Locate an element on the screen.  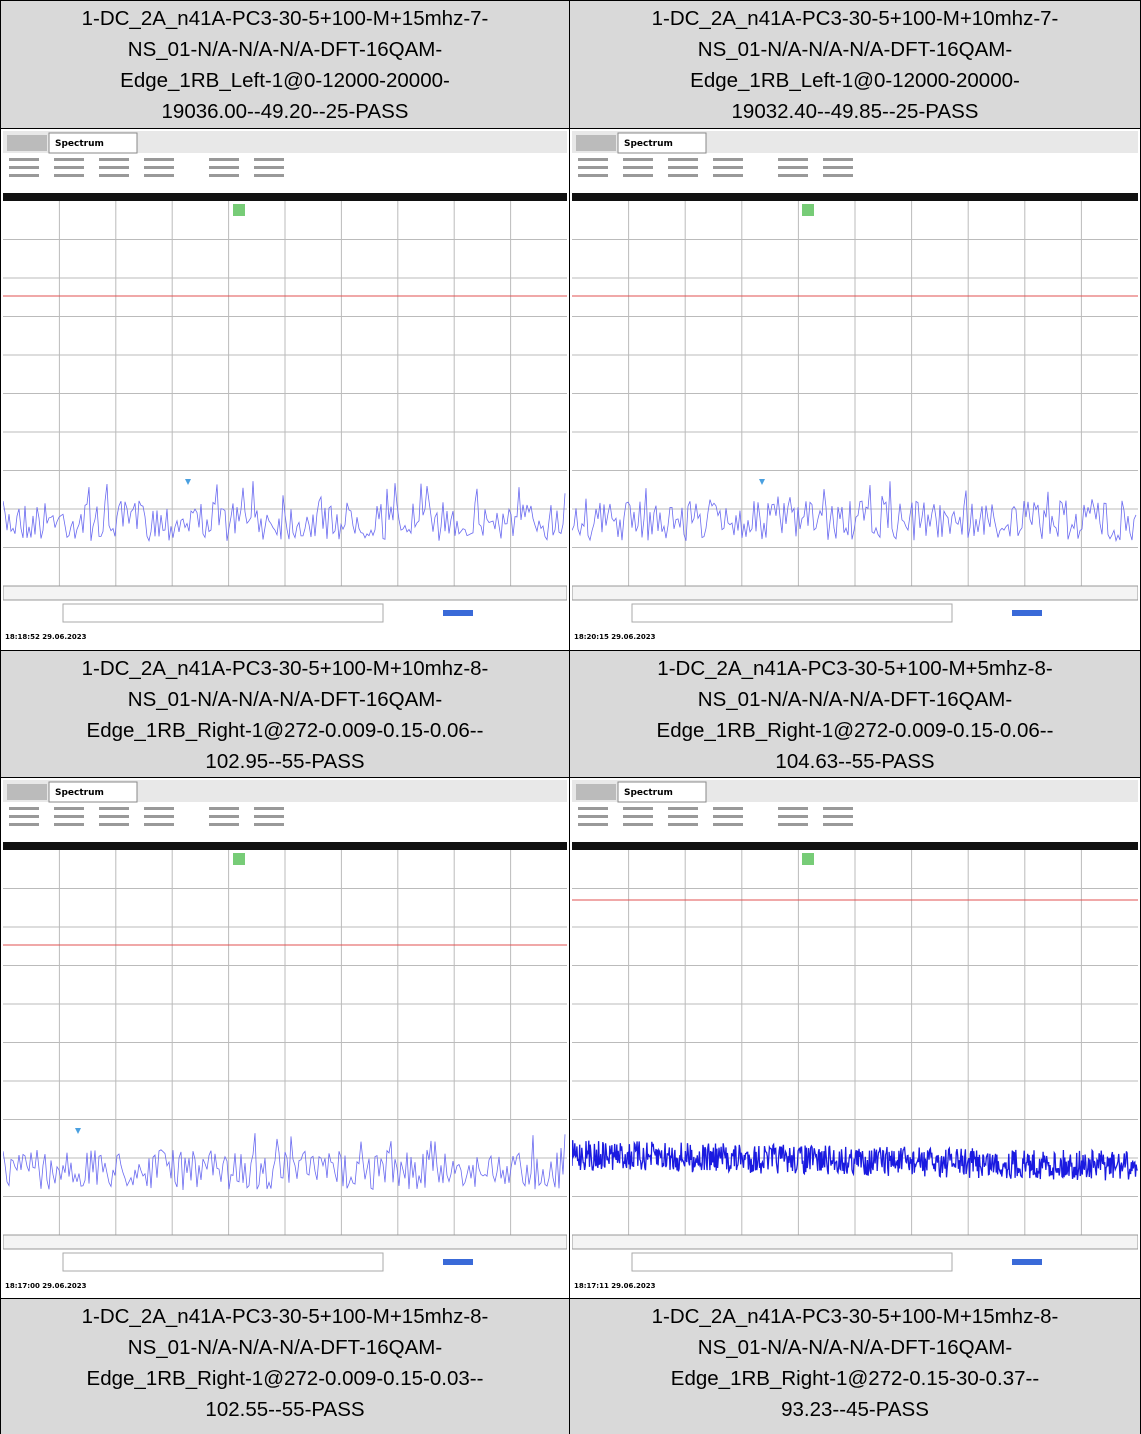
title-line: 1-DC_2A_n41A-PC3-30-5+100-M+10mhz-8- is located at coordinates (285, 668).